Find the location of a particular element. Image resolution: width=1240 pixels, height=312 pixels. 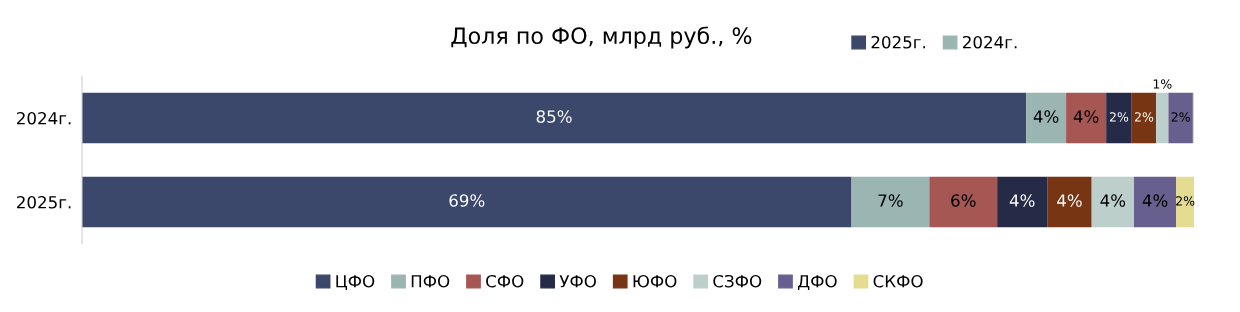

legend-label: СКФО is located at coordinates (898, 281).